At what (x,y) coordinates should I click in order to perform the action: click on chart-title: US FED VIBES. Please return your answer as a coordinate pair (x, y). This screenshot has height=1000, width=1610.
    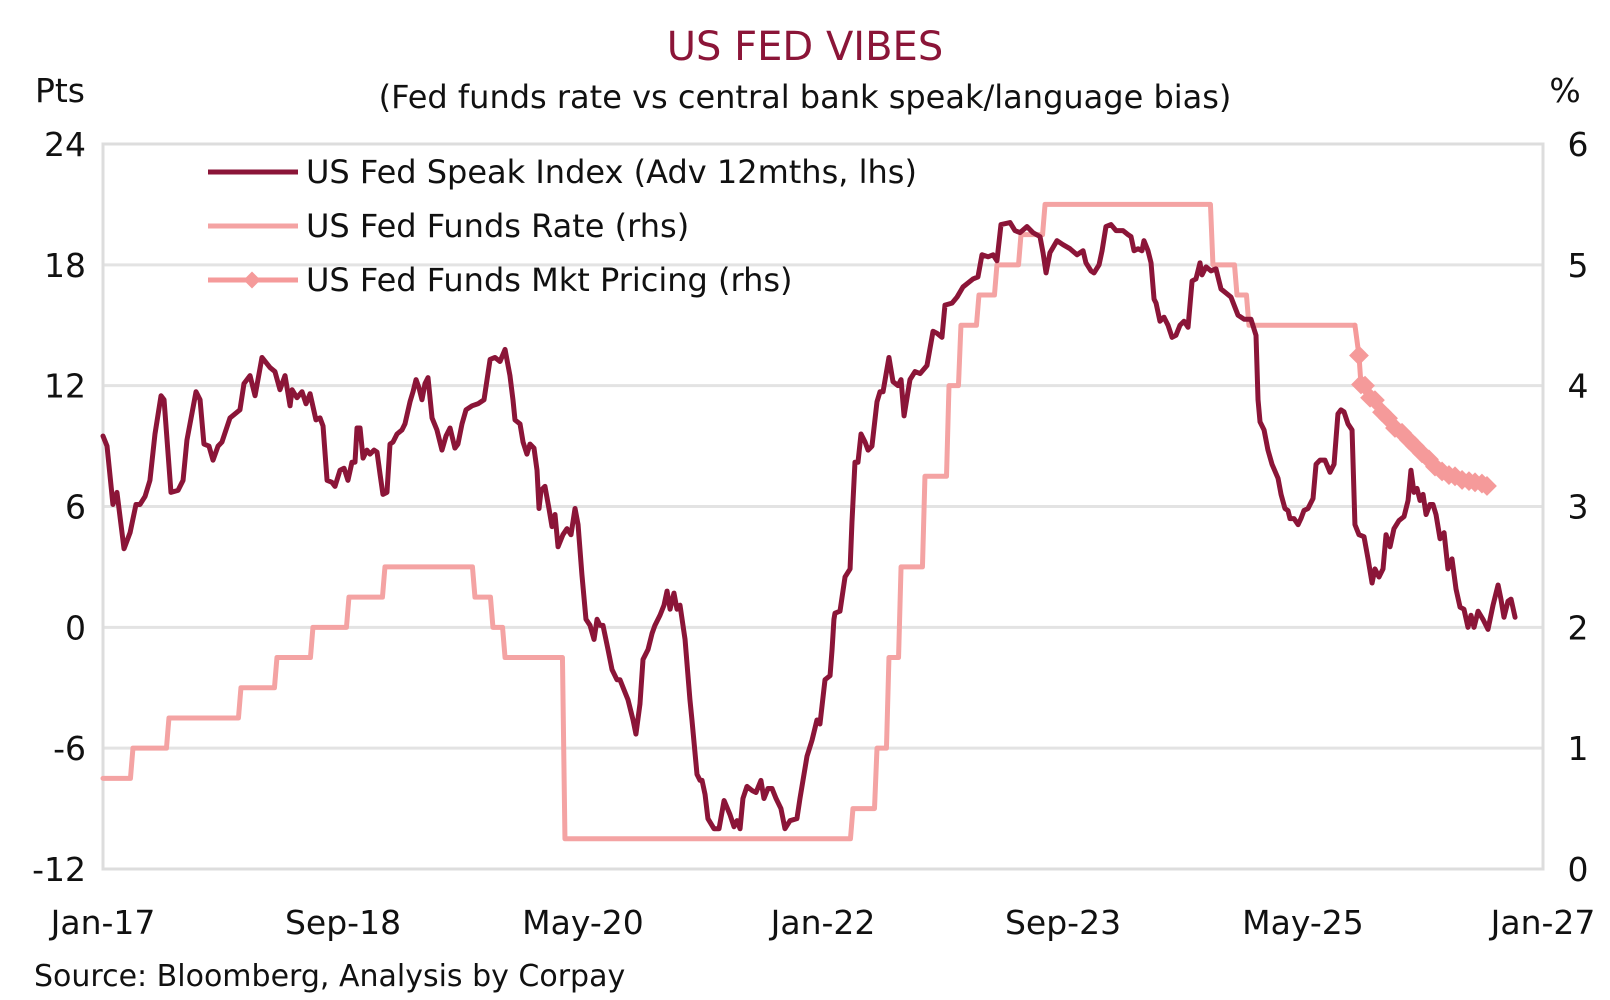
    Looking at the image, I should click on (805, 47).